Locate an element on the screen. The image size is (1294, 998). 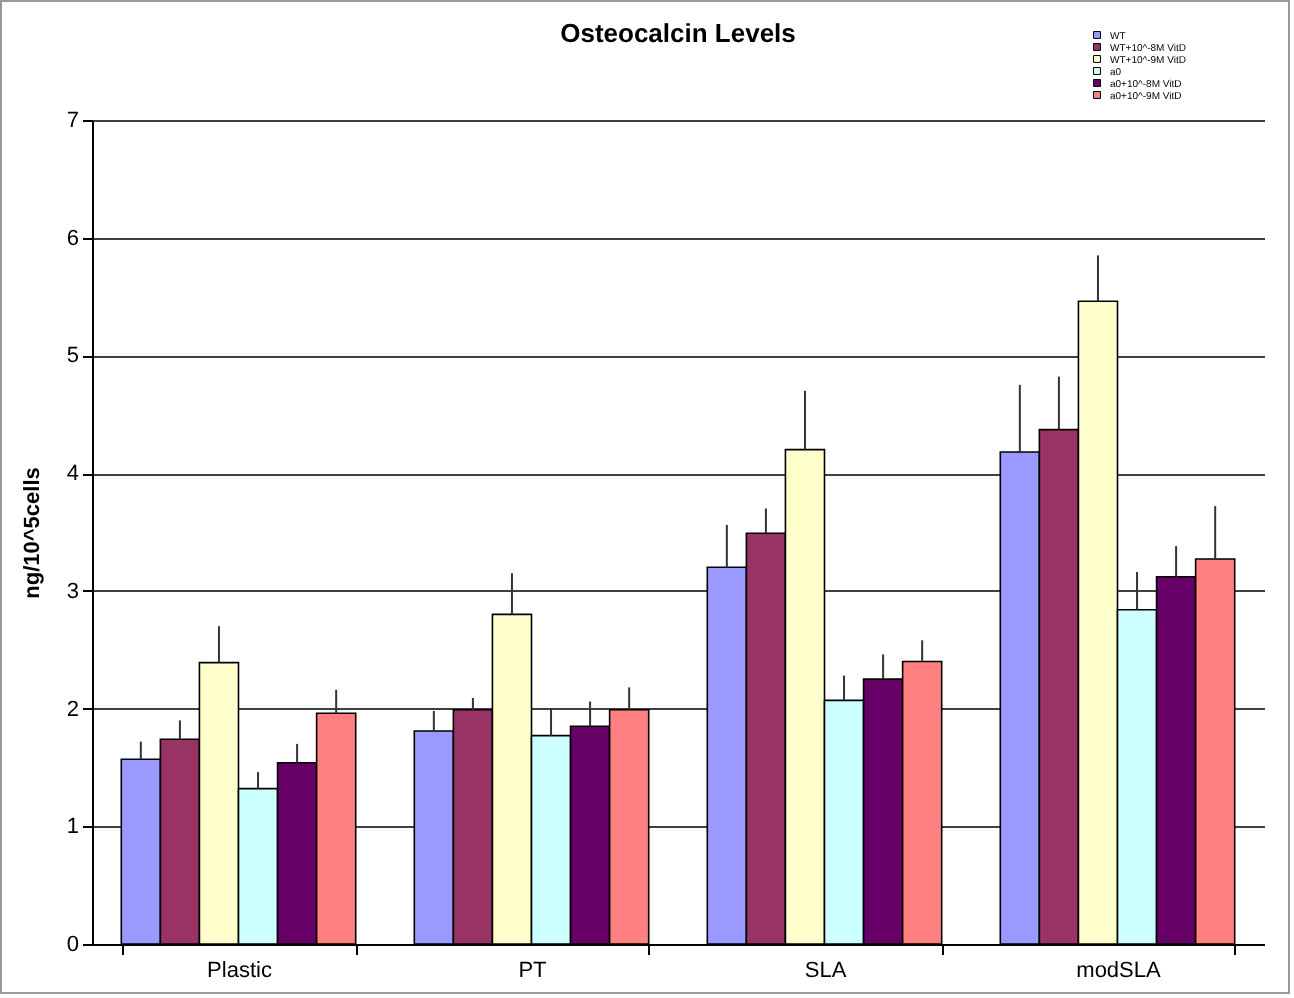
y-tick-label: 6 is located at coordinates (72, 238).